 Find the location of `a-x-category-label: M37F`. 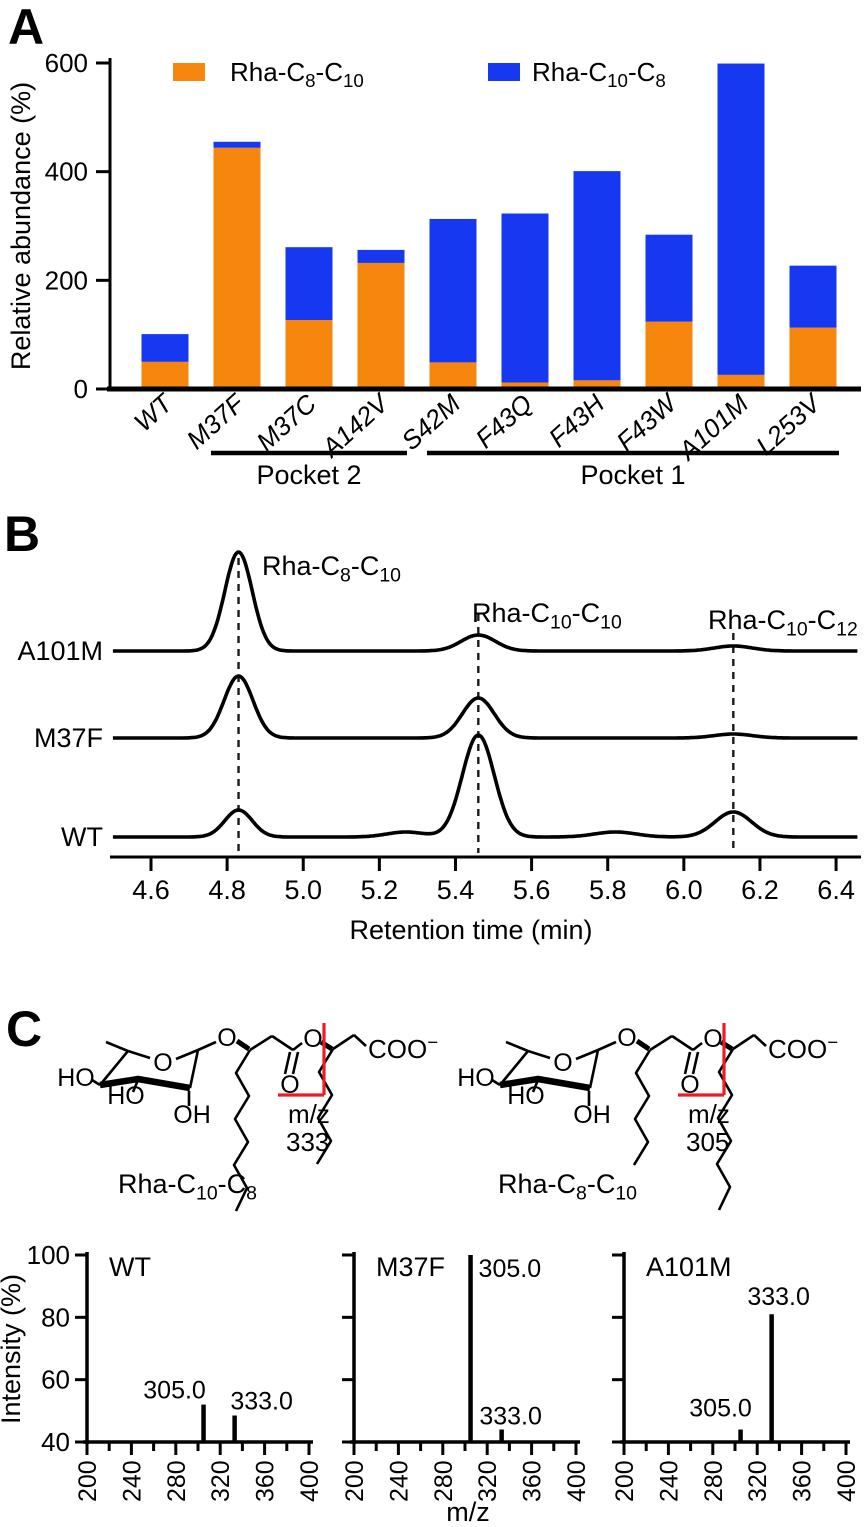

a-x-category-label: M37F is located at coordinates (216, 421).